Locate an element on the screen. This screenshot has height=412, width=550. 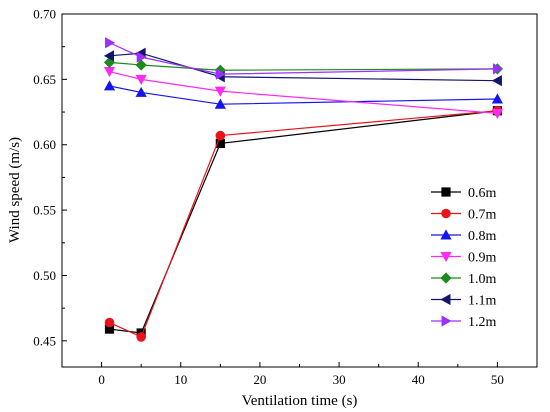
y-tick-label: 0.50 is located at coordinates (44, 275).